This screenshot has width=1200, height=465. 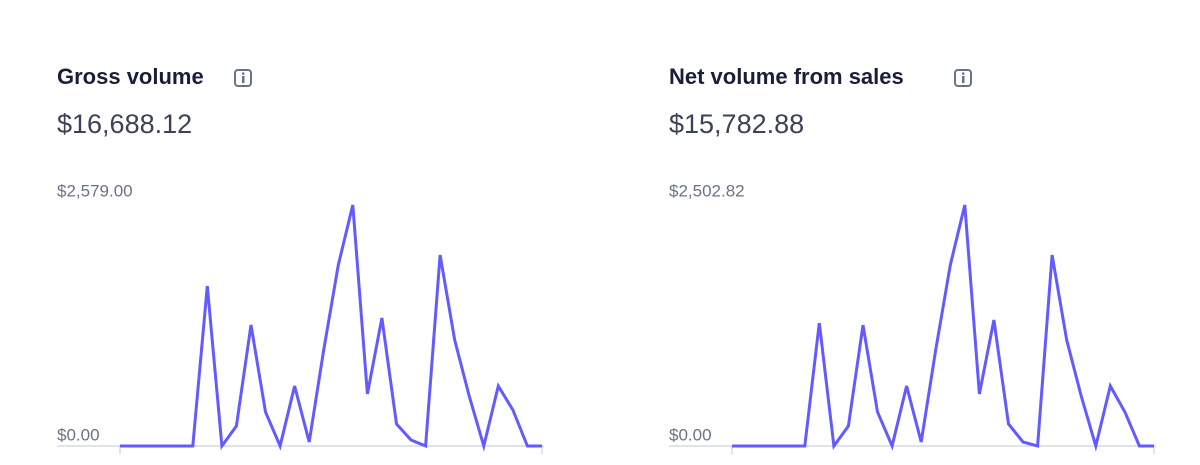 What do you see at coordinates (154, 101) in the screenshot?
I see `panel: Gross volume $16,688.12` at bounding box center [154, 101].